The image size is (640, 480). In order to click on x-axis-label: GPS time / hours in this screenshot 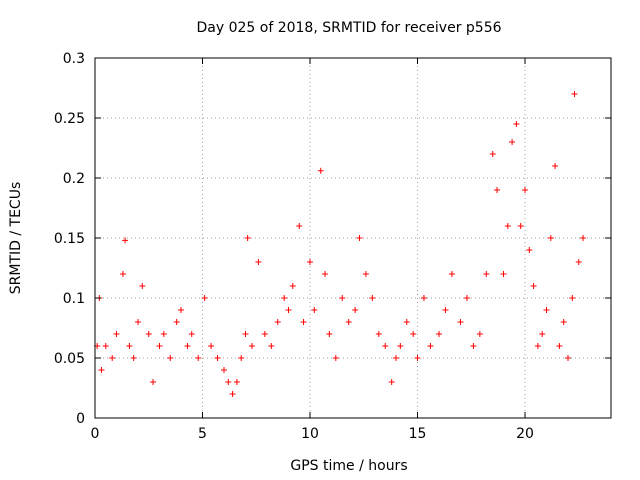, I will do `click(348, 466)`.